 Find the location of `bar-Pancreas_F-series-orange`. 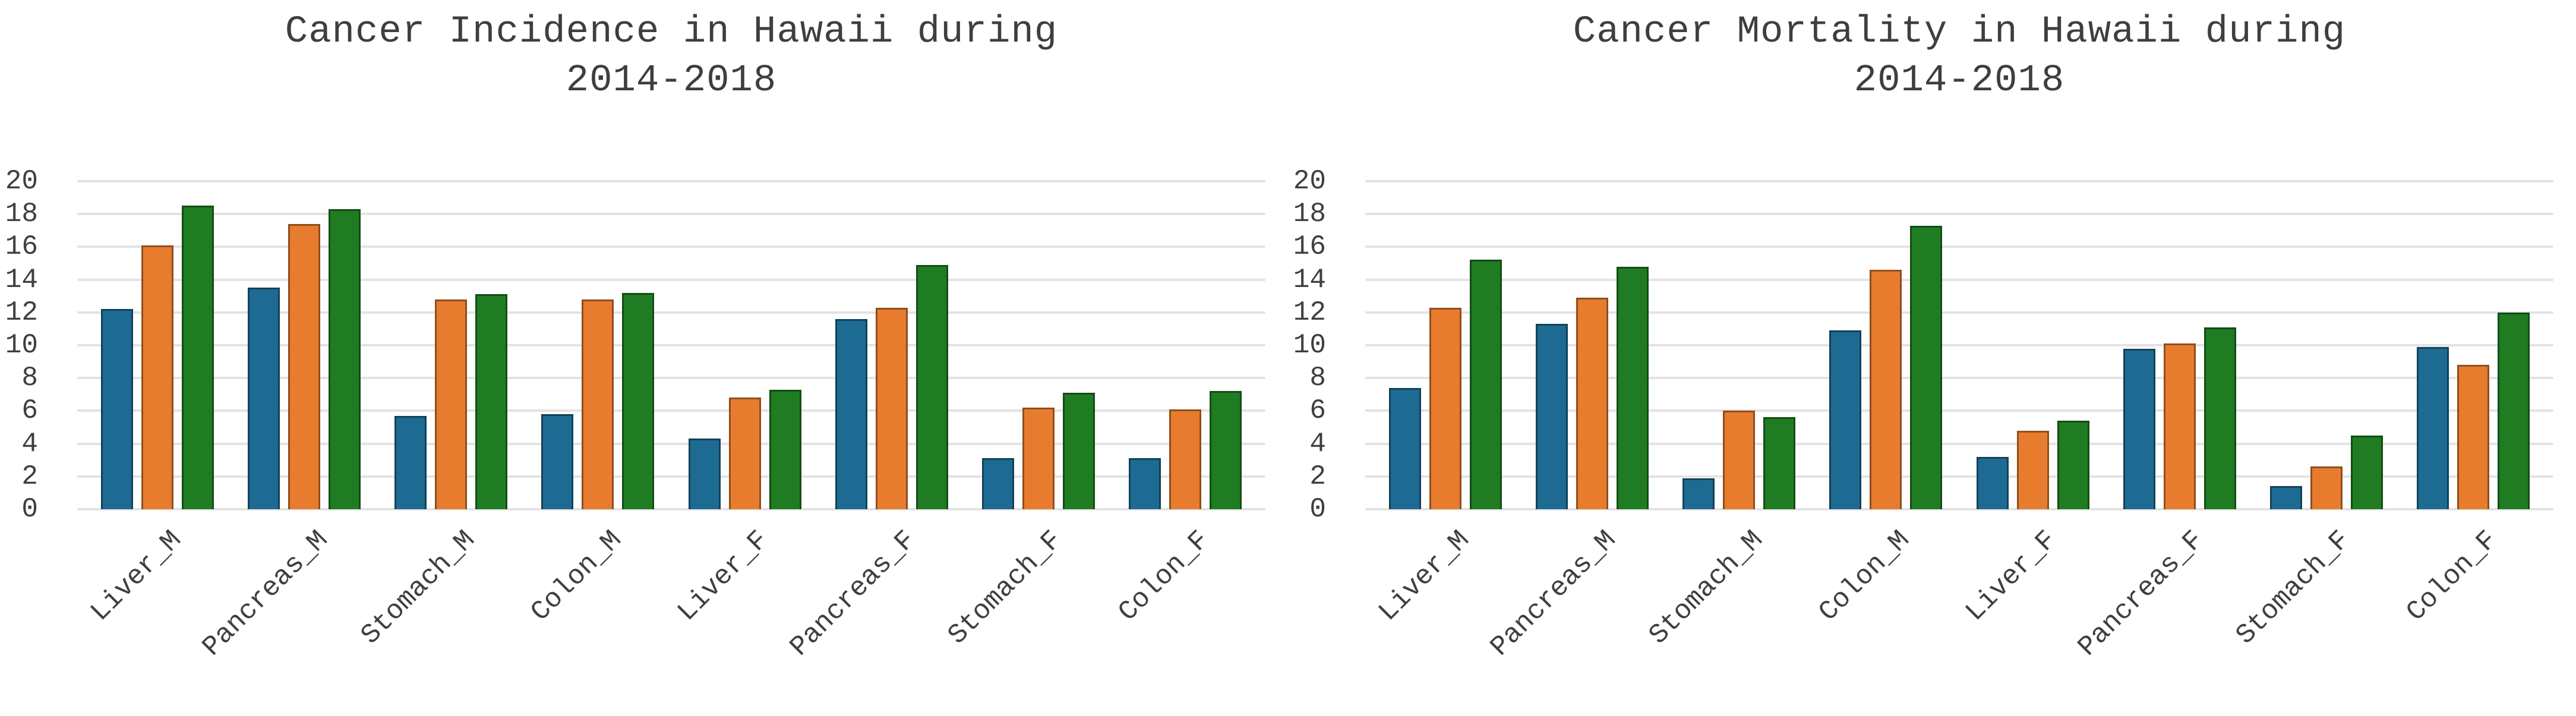

bar-Pancreas_F-series-orange is located at coordinates (2179, 426).